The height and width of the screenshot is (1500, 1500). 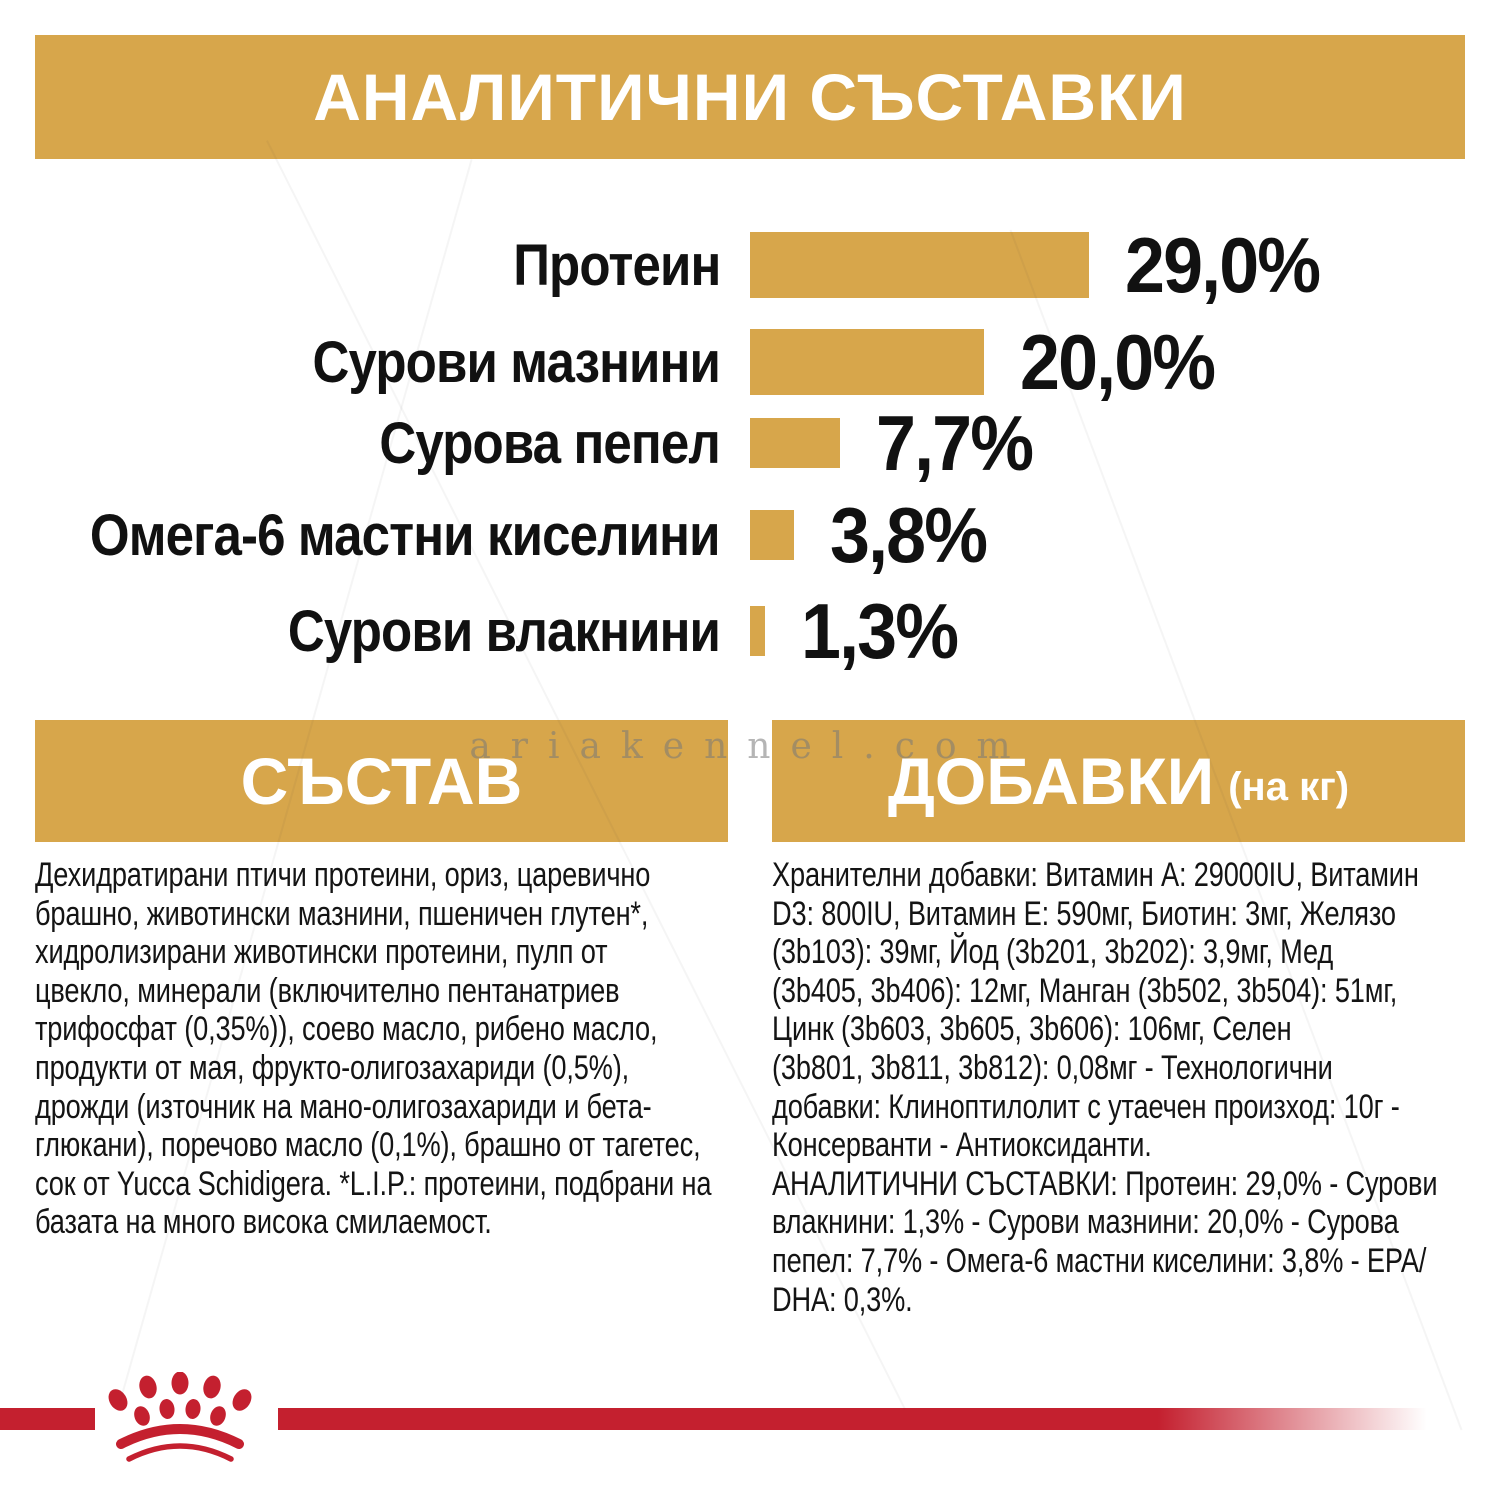 I want to click on brand-band-left, so click(x=47, y=1419).